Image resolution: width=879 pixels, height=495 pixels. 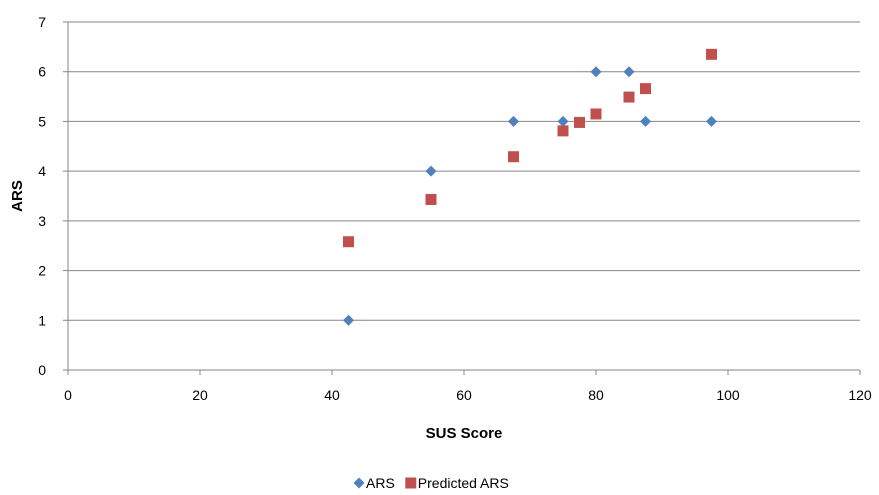 What do you see at coordinates (464, 433) in the screenshot?
I see `x-axis-title: SUS Score` at bounding box center [464, 433].